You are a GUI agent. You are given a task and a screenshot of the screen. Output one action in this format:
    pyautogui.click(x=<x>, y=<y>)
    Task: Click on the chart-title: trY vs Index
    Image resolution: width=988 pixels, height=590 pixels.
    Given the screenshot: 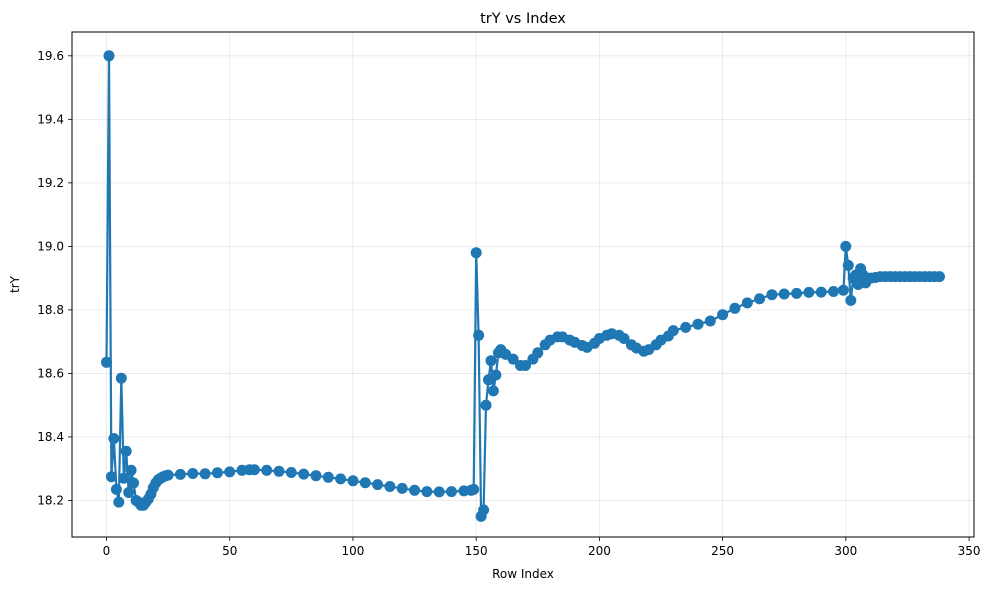 What is the action you would take?
    pyautogui.click(x=523, y=19)
    